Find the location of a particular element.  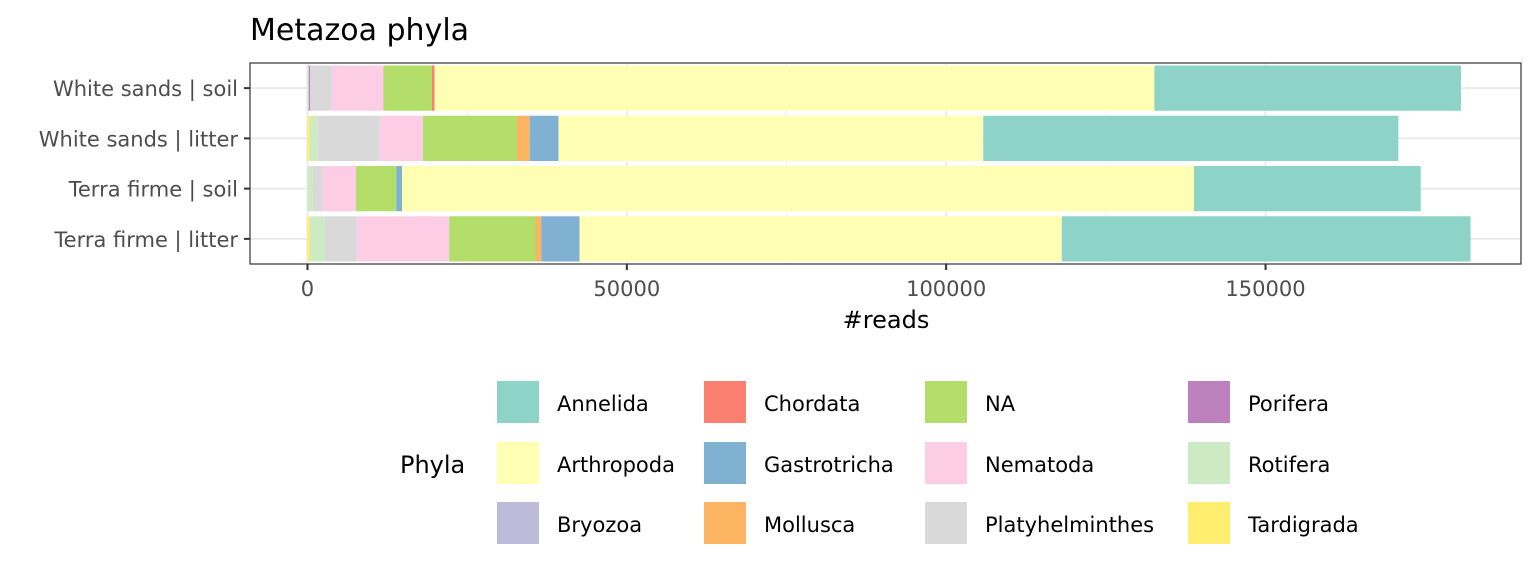

x-tick-label: 150000 is located at coordinates (1265, 289).